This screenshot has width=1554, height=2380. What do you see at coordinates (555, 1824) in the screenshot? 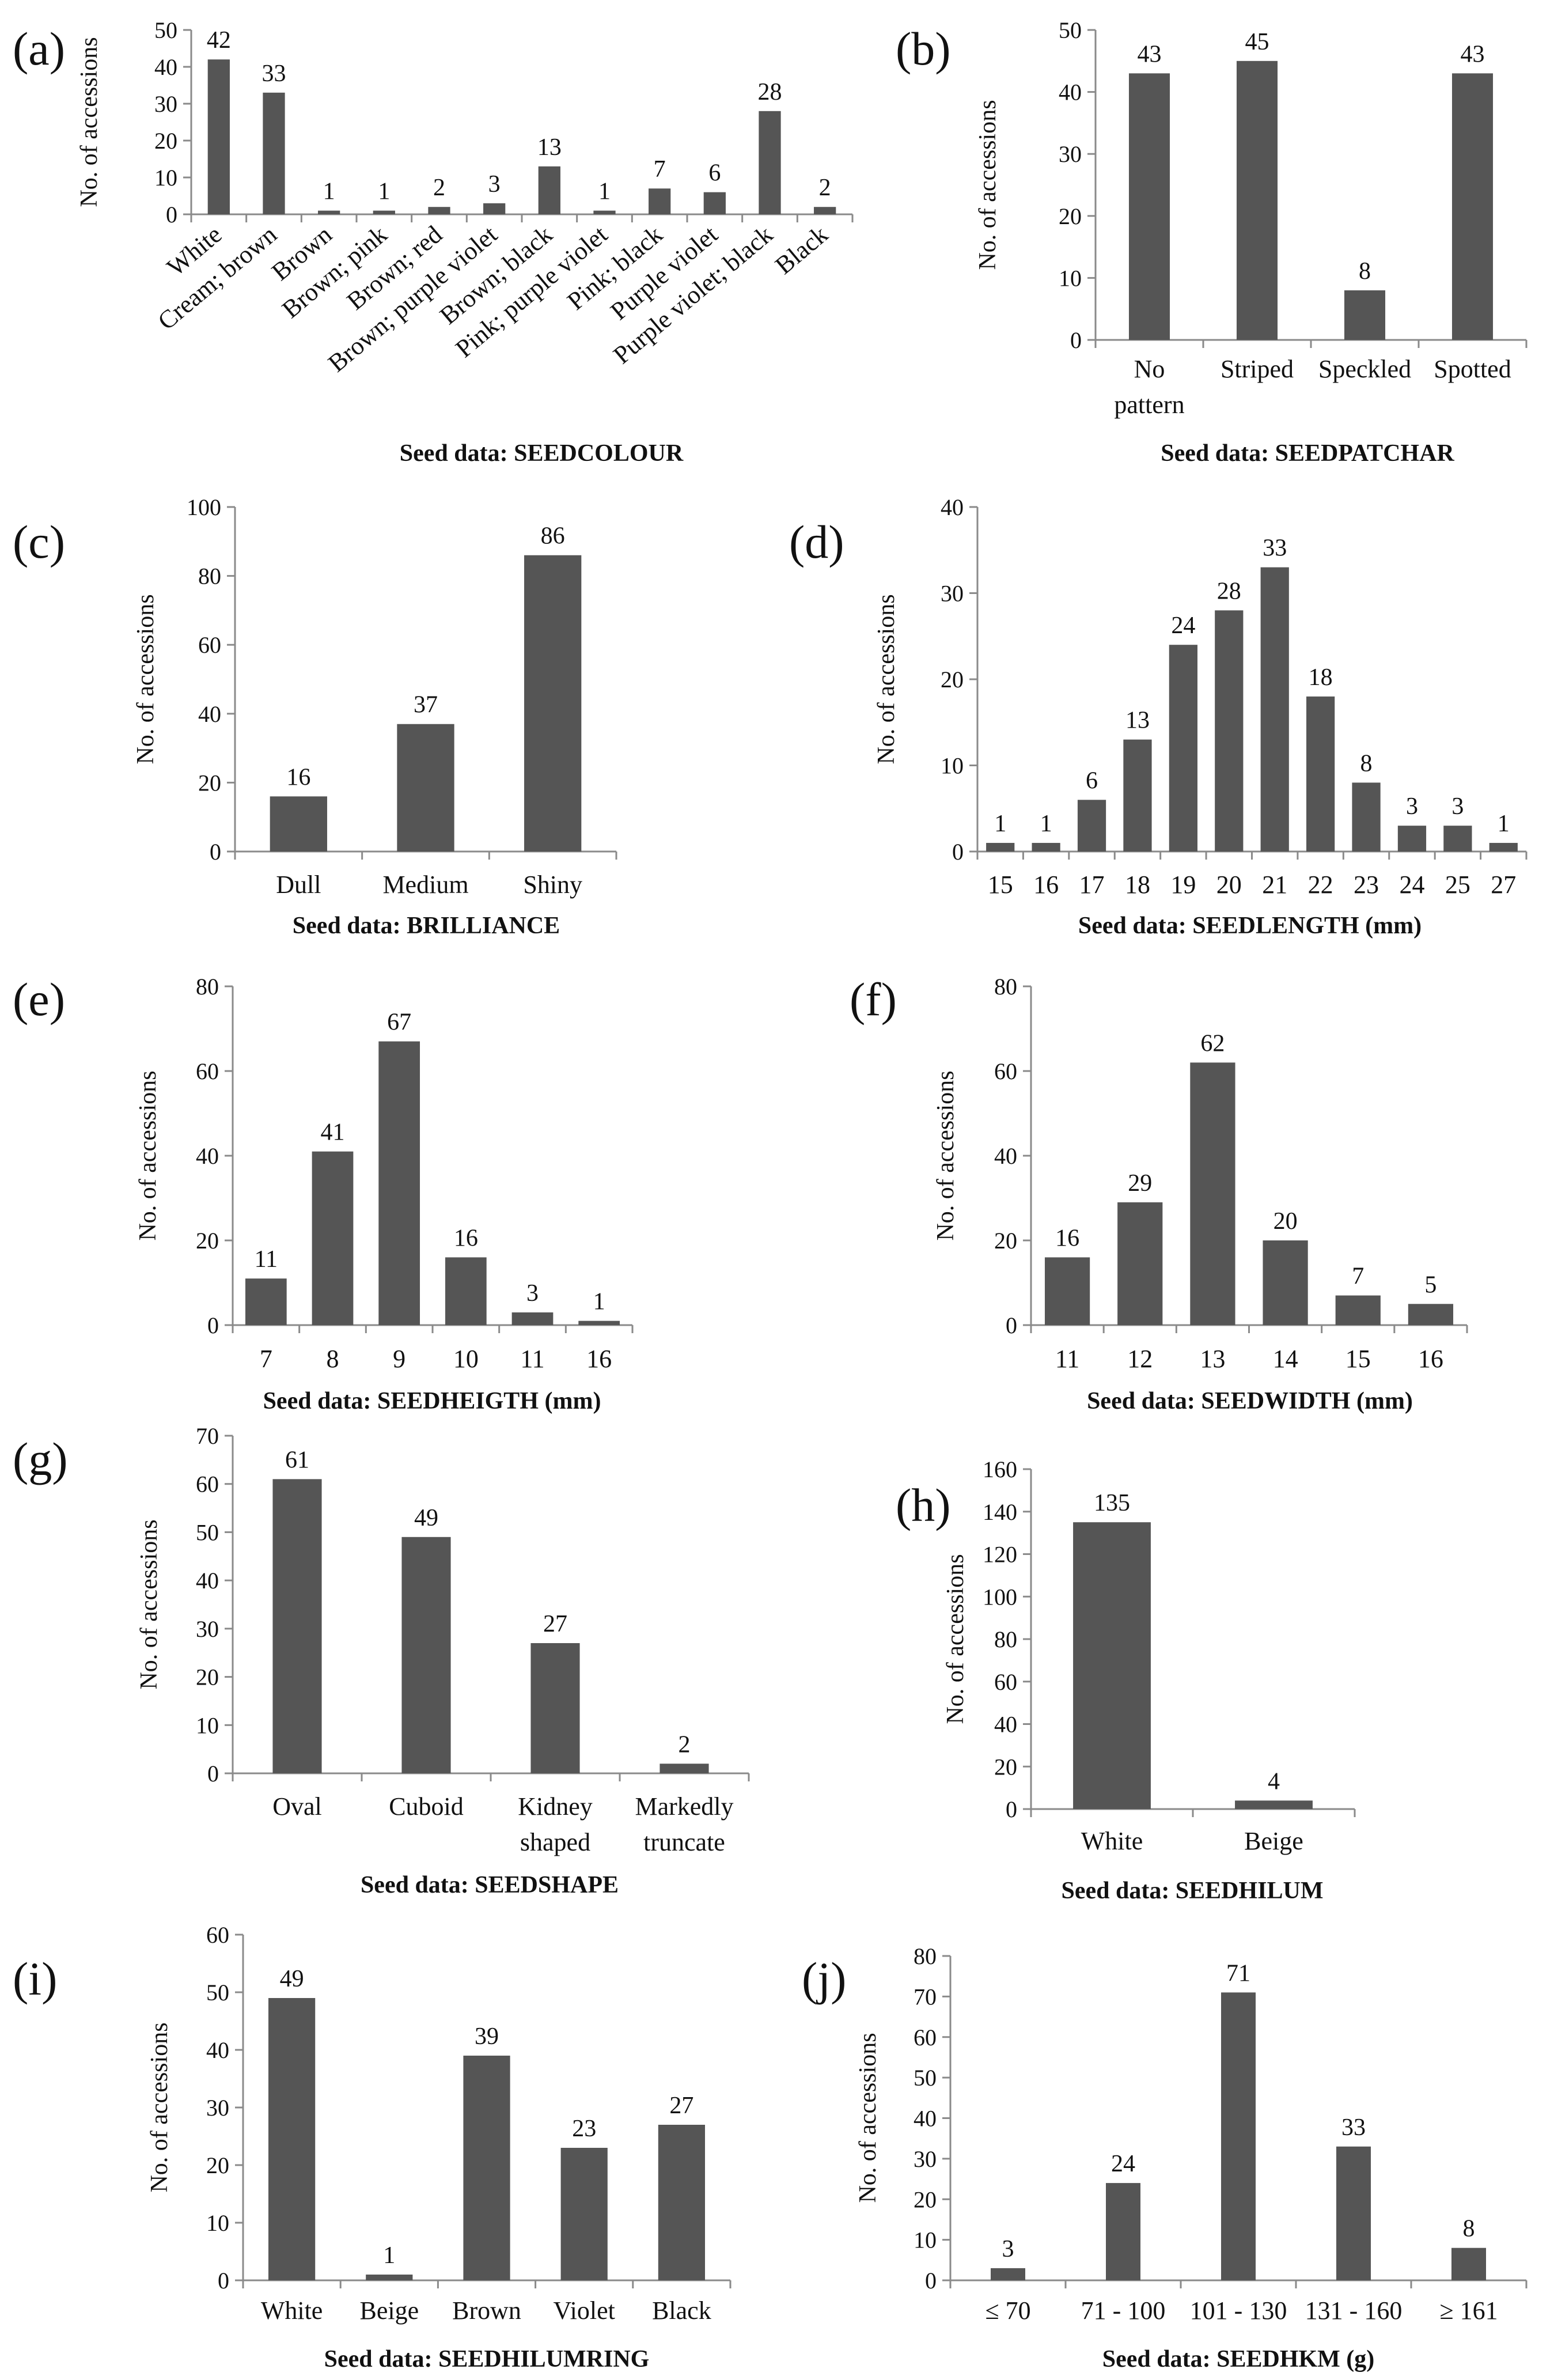
I see `x-tick-label: Kidney shaped` at bounding box center [555, 1824].